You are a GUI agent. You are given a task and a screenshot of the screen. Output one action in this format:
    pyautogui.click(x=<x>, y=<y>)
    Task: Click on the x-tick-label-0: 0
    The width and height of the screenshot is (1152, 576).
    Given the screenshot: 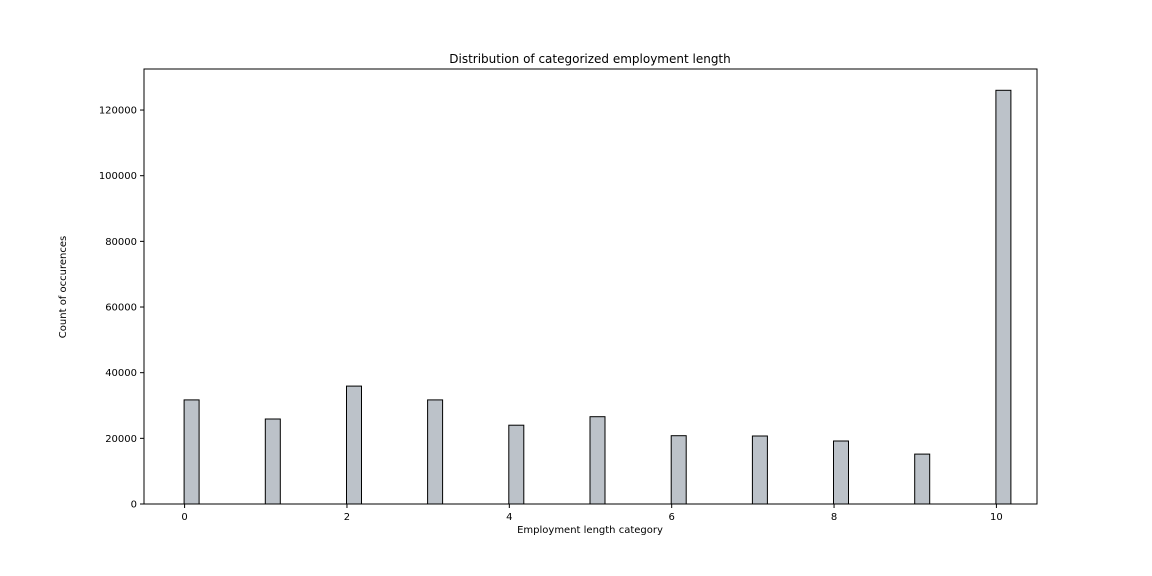 What is the action you would take?
    pyautogui.click(x=184, y=517)
    